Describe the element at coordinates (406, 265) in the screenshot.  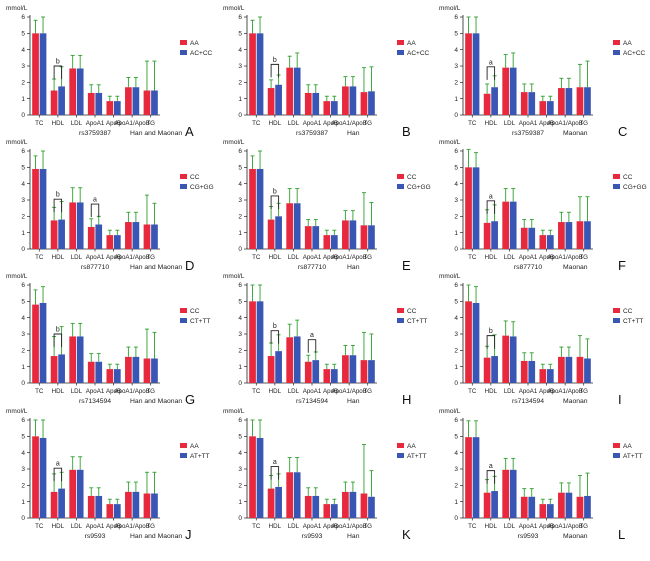
I see `panel-letter: E` at that location.